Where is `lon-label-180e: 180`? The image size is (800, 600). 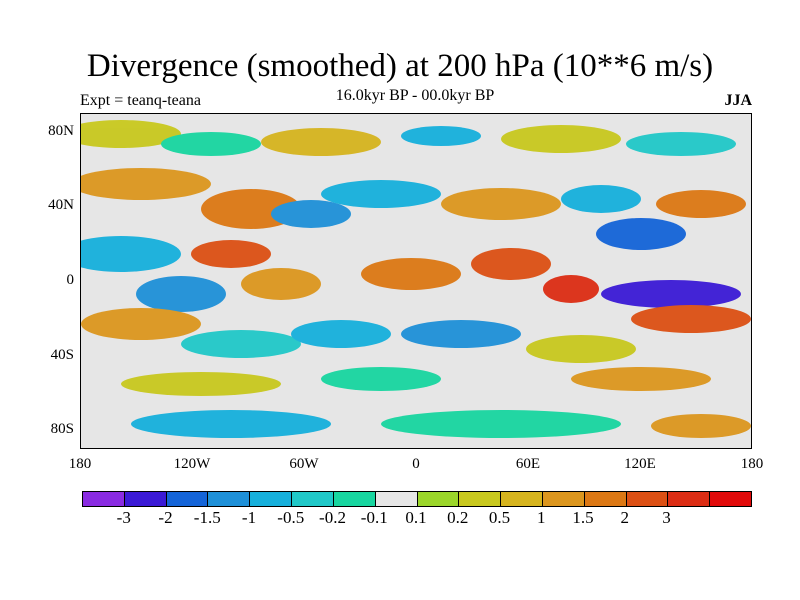 lon-label-180e: 180 is located at coordinates (752, 464).